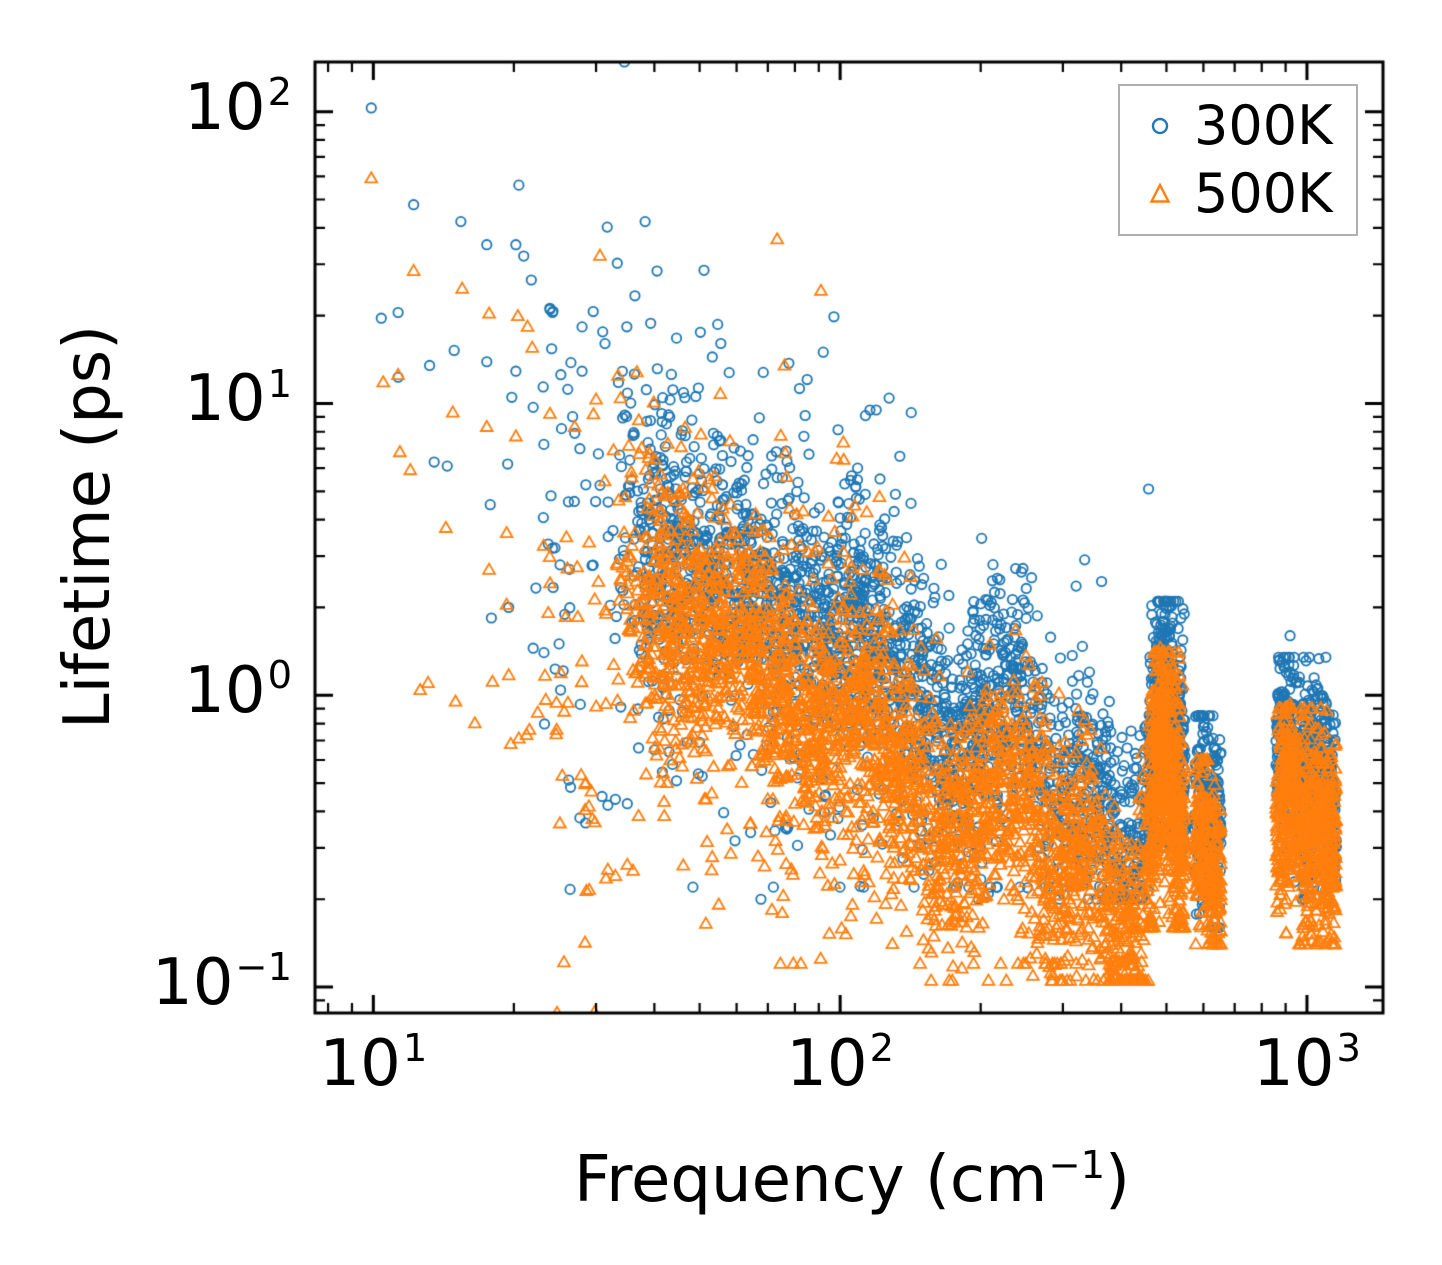 The image size is (1442, 1265). What do you see at coordinates (840, 1063) in the screenshot?
I see `x-tick-label: 102` at bounding box center [840, 1063].